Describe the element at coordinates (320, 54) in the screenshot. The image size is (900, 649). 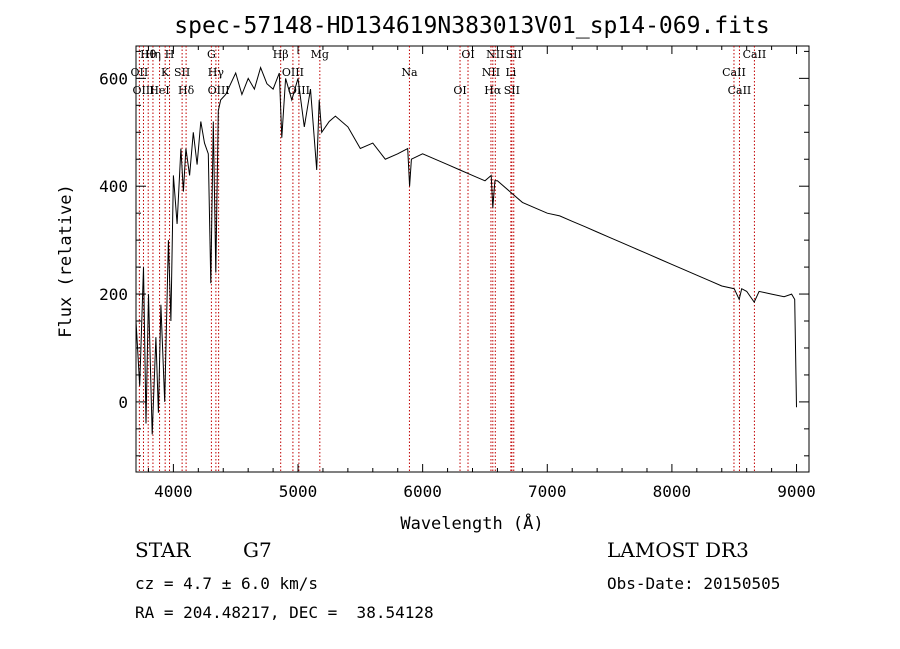
I see `marker-label: Mg` at that location.